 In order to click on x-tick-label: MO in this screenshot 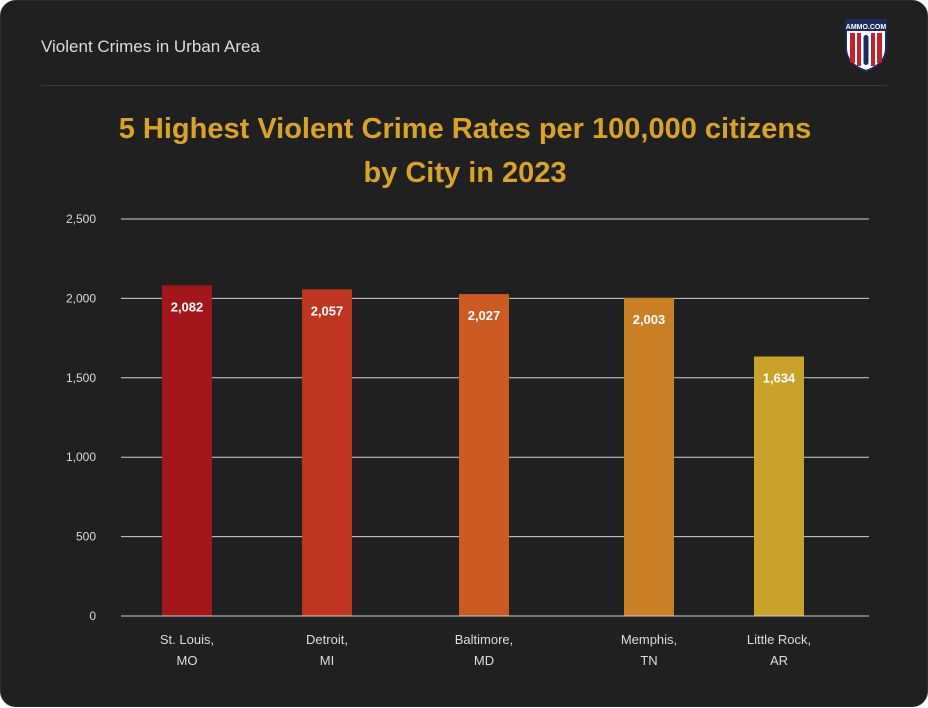, I will do `click(187, 660)`.